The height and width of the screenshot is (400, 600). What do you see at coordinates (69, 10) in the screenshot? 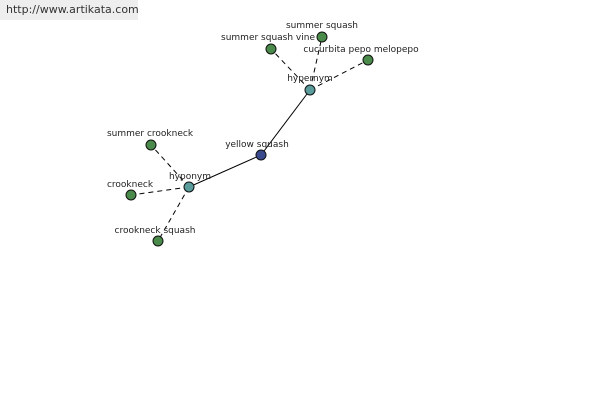
I see `site-url: http://www.artikata.com` at bounding box center [69, 10].